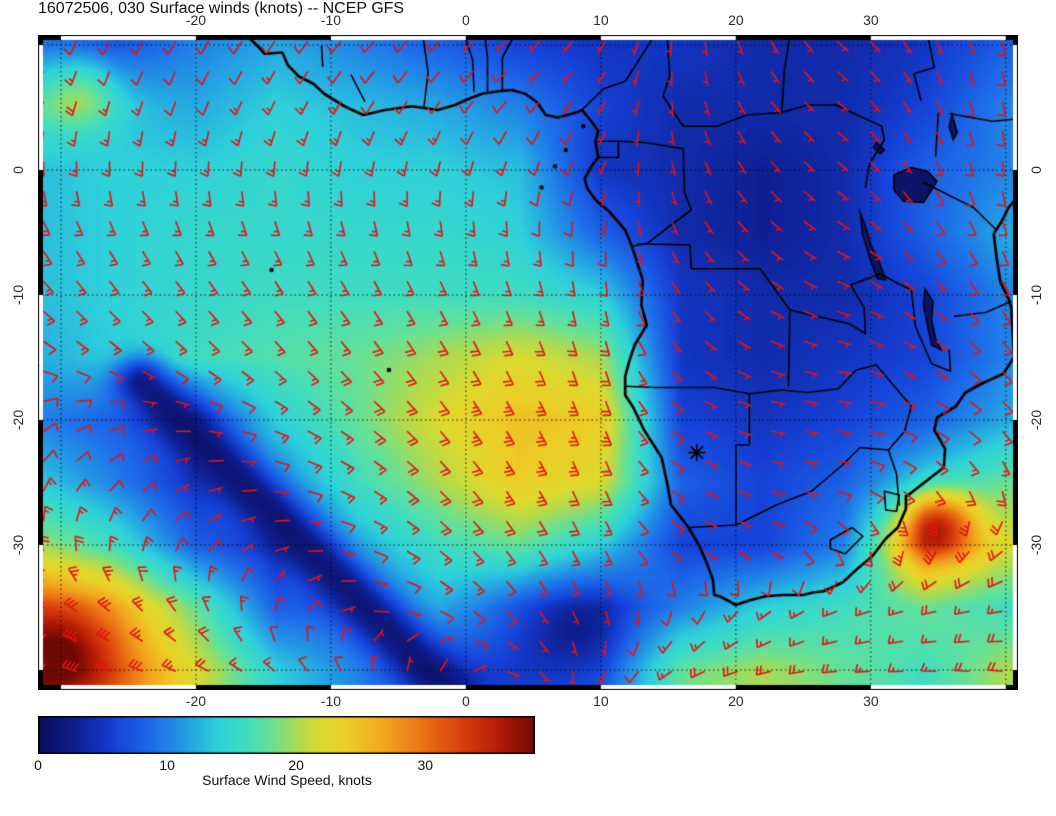 This screenshot has height=816, width=1056. Describe the element at coordinates (1036, 545) in the screenshot. I see `y-tick-label-right: -30` at that location.